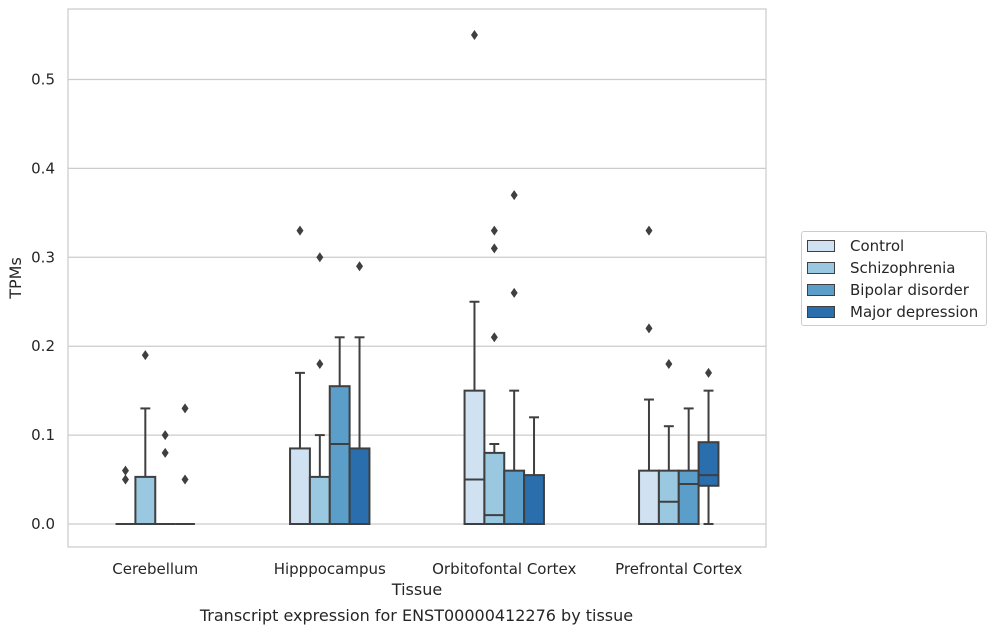 This screenshot has height=634, width=997. What do you see at coordinates (914, 312) in the screenshot?
I see `legend-label-major-depression: Major depression` at bounding box center [914, 312].